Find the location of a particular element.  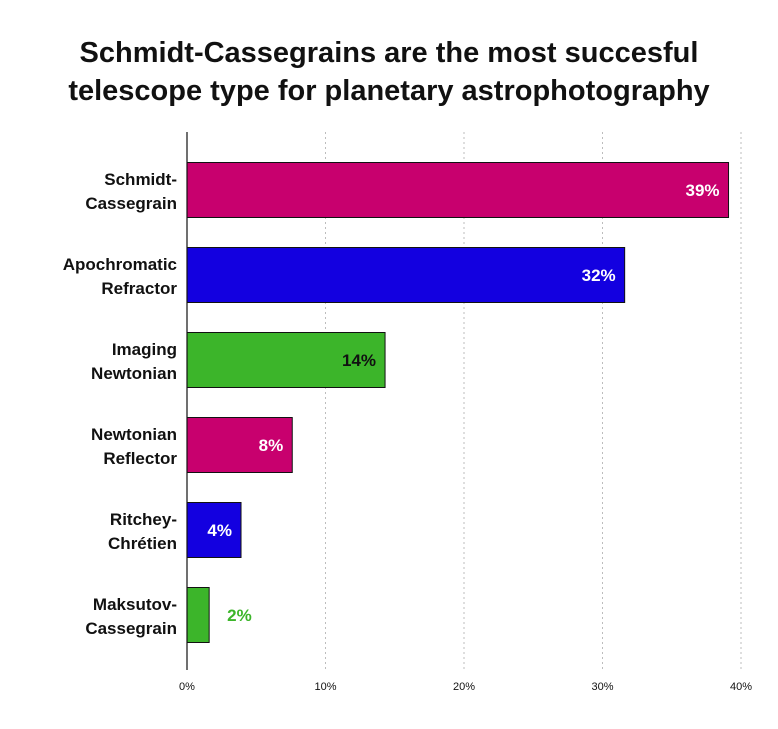

category-label: Maksutov- is located at coordinates (135, 604).